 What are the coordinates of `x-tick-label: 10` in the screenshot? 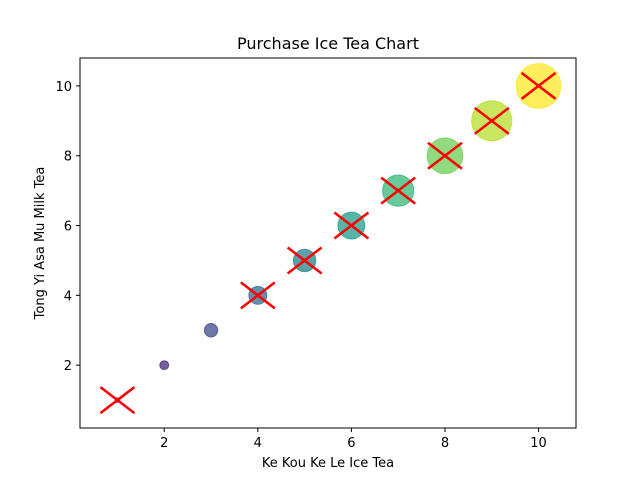 It's located at (538, 443).